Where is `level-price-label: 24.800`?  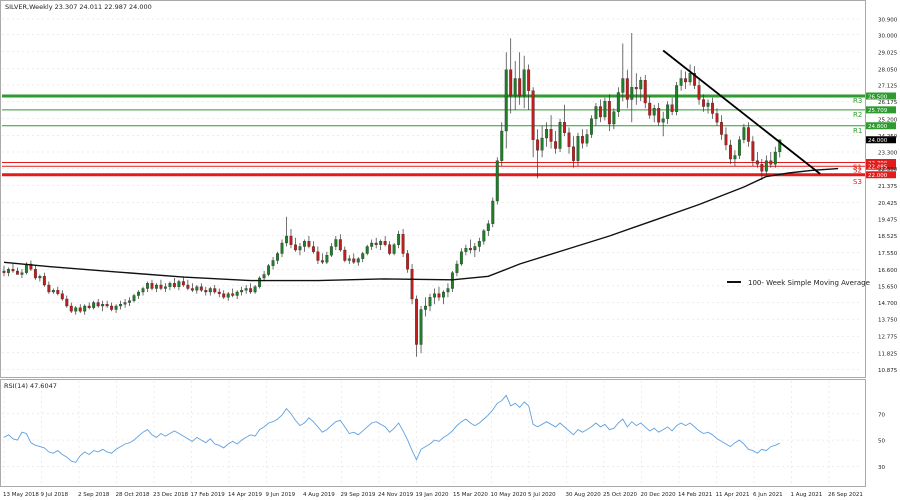 level-price-label: 24.800 is located at coordinates (878, 127).